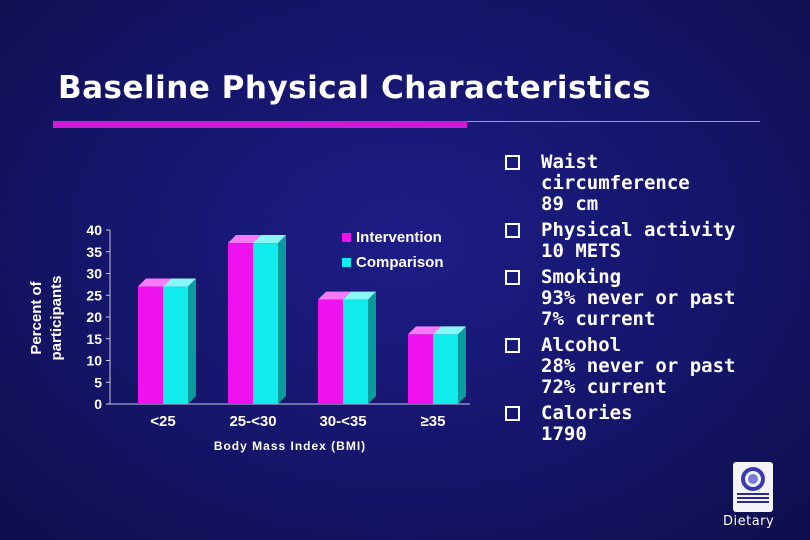  I want to click on y-axis-label: Percent of, so click(36, 317).